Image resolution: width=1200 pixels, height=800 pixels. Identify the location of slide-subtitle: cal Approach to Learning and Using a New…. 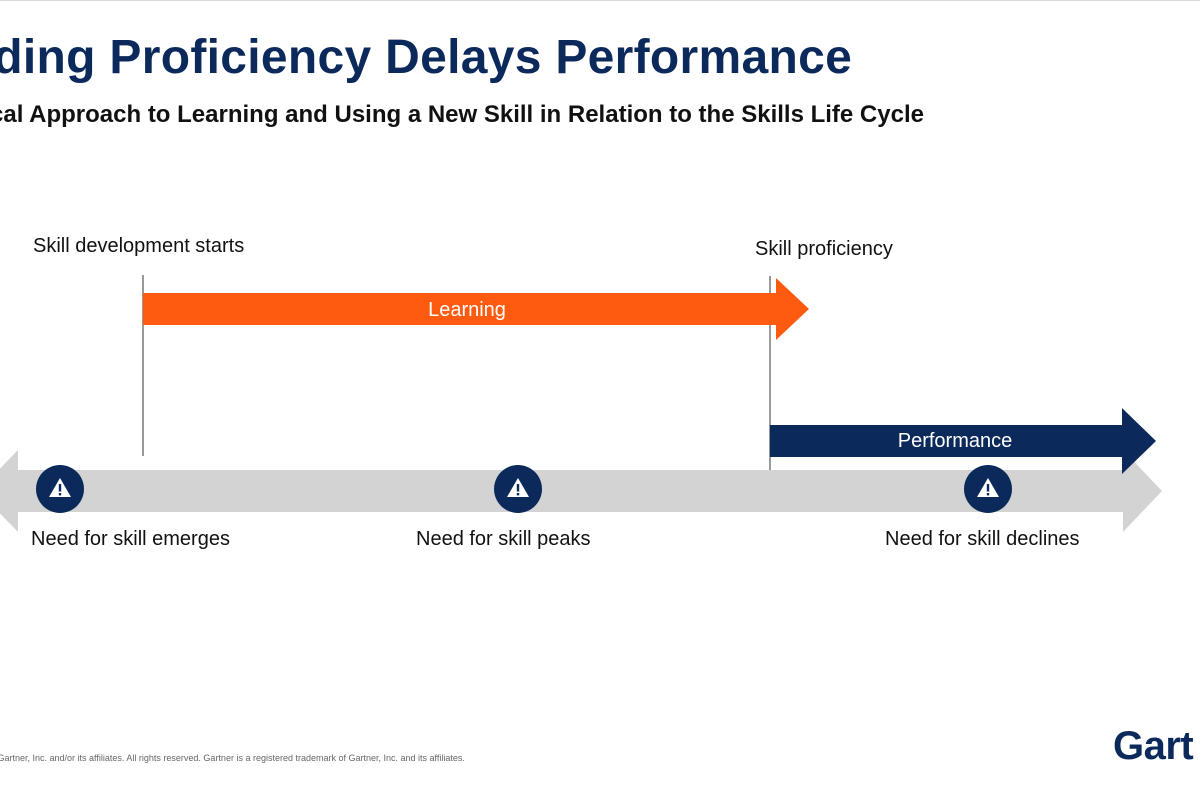
(462, 114).